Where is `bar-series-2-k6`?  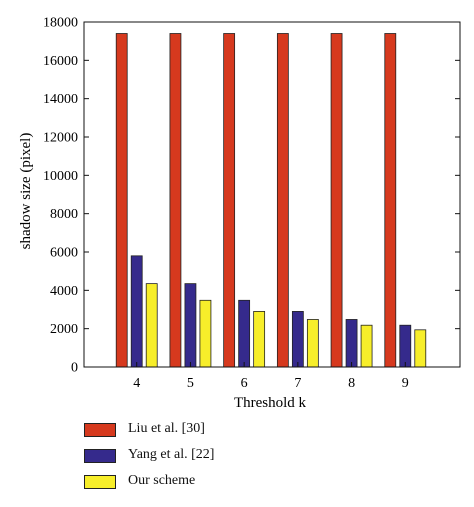
bar-series-2-k6 is located at coordinates (244, 333).